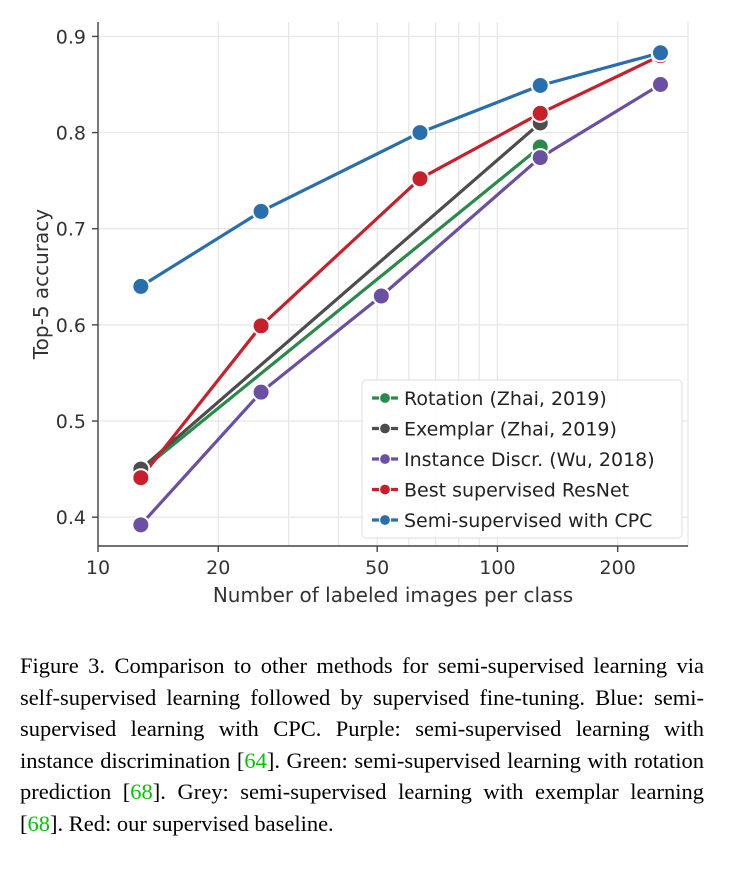  Describe the element at coordinates (71, 134) in the screenshot. I see `y-tick-label: 0.8` at that location.